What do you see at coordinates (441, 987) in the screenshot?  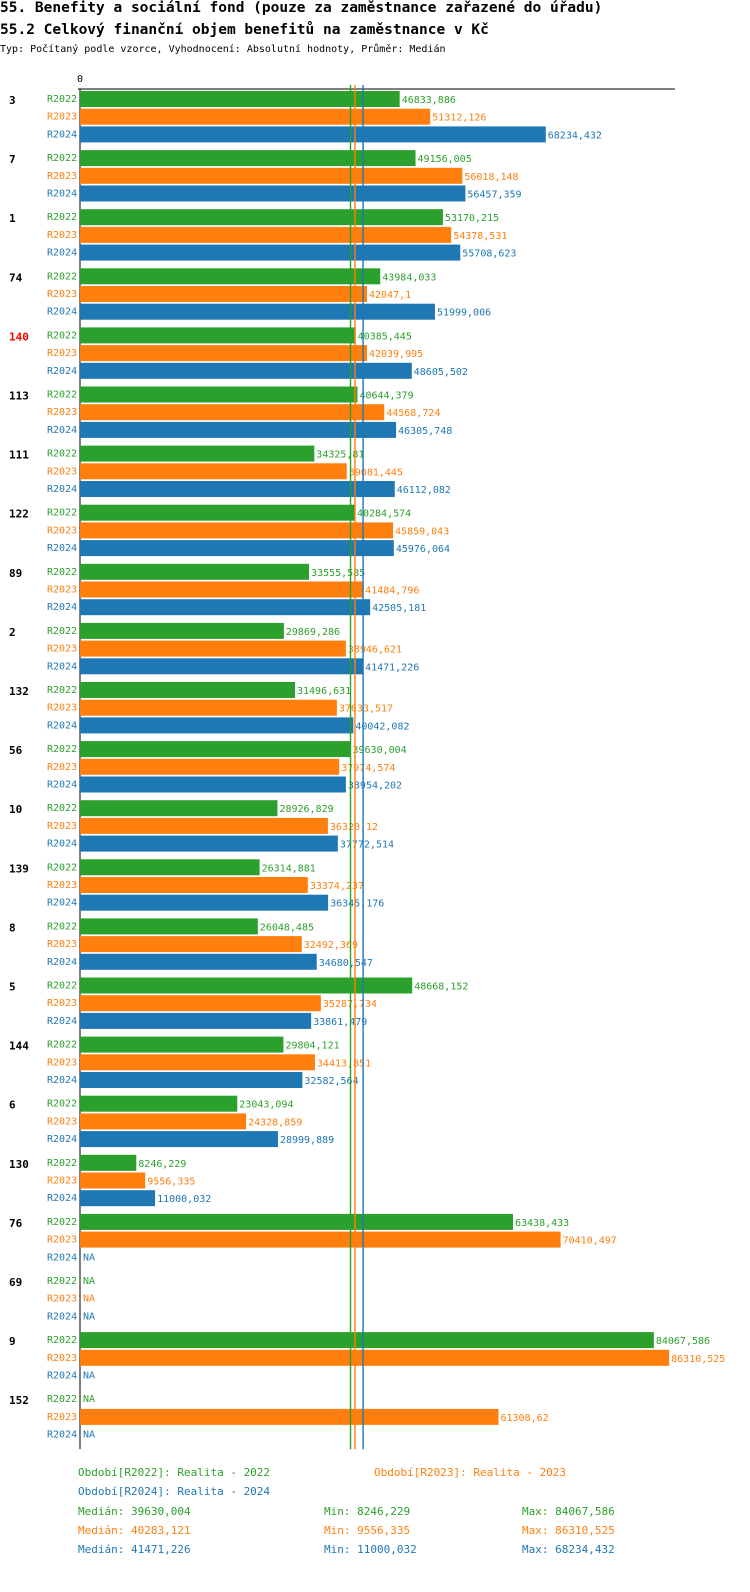 I see `value-label: 48668,152` at bounding box center [441, 987].